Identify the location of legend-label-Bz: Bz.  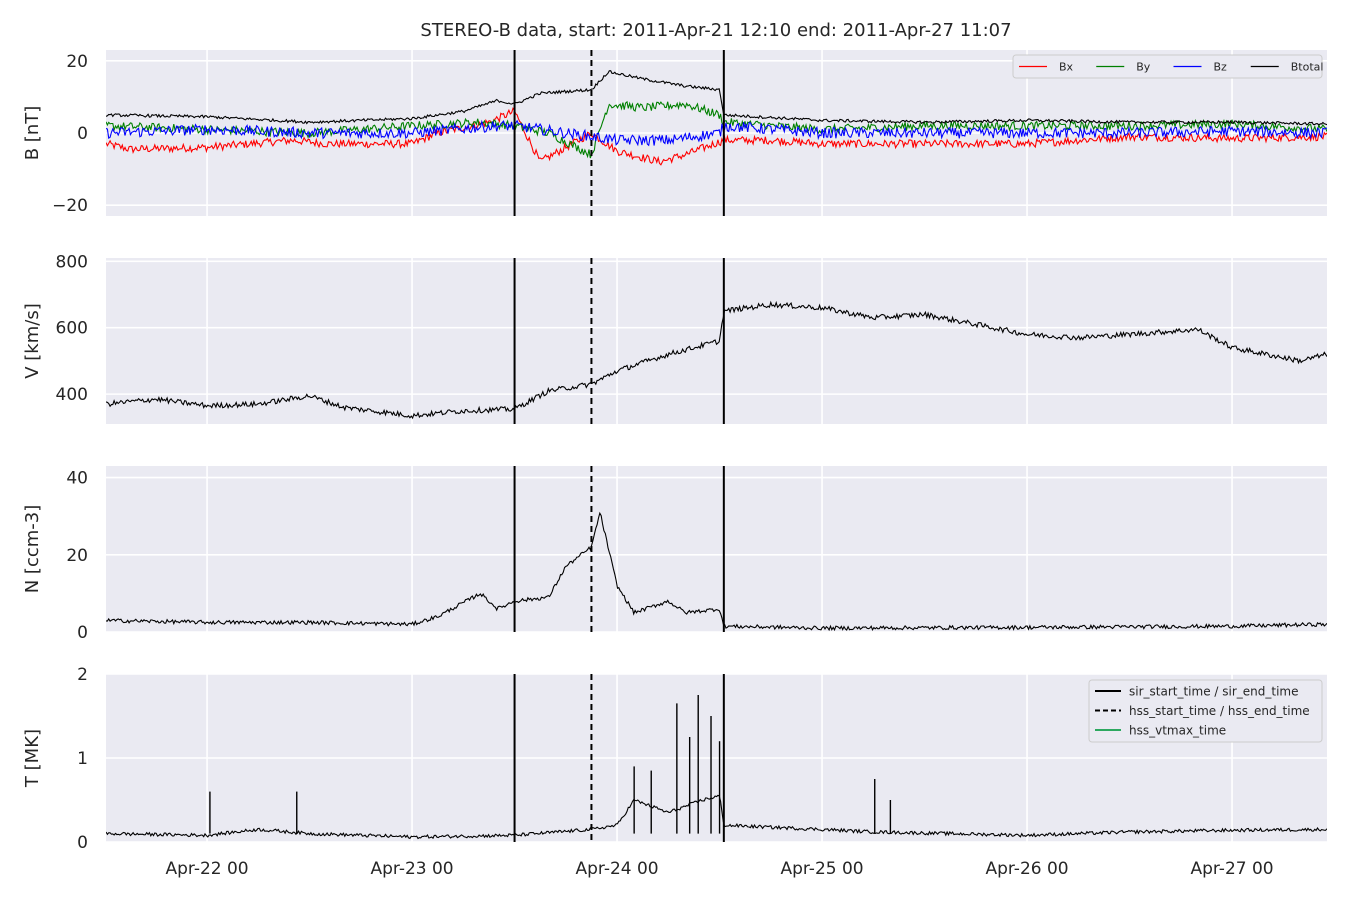
(1221, 67).